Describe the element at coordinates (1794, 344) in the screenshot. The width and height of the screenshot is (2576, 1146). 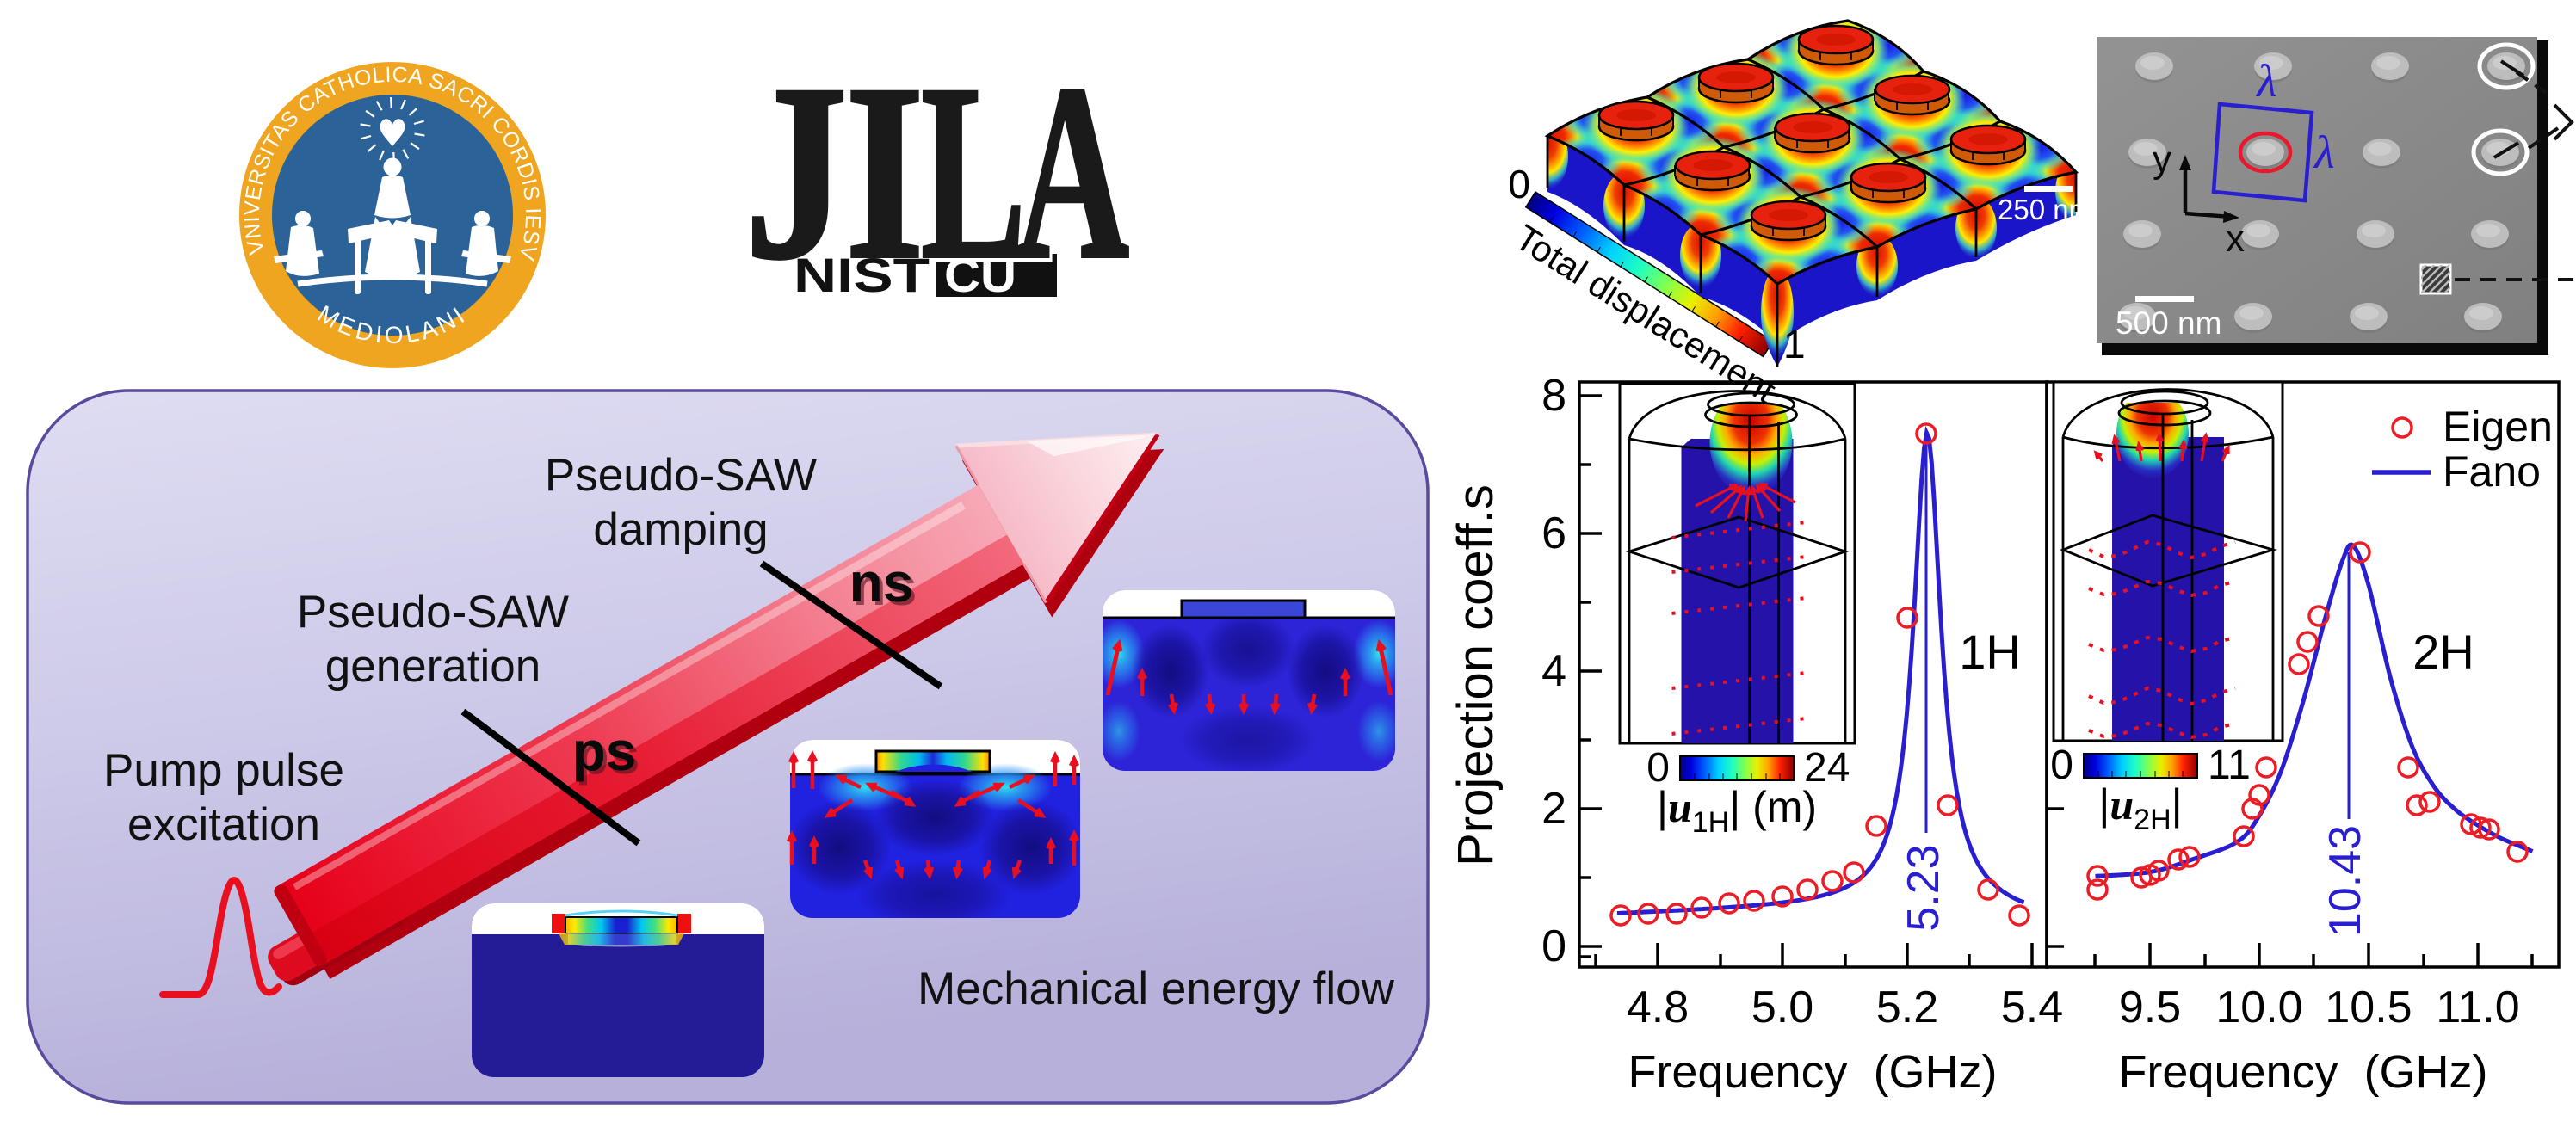
I see `svg-text: 1` at that location.